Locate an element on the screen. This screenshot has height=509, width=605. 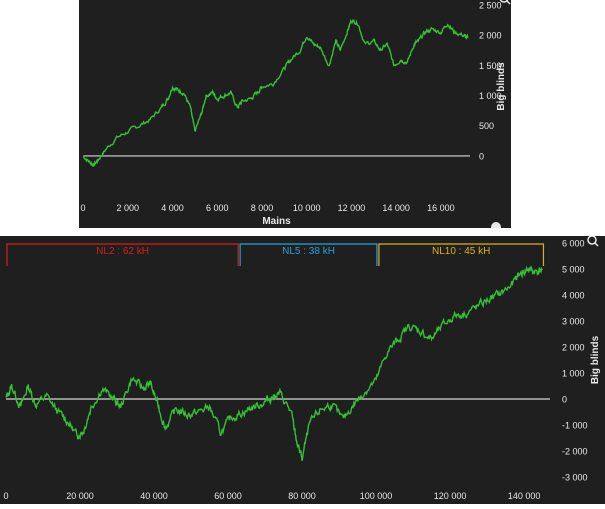
y-tick-label: 3 000 is located at coordinates (573, 322).